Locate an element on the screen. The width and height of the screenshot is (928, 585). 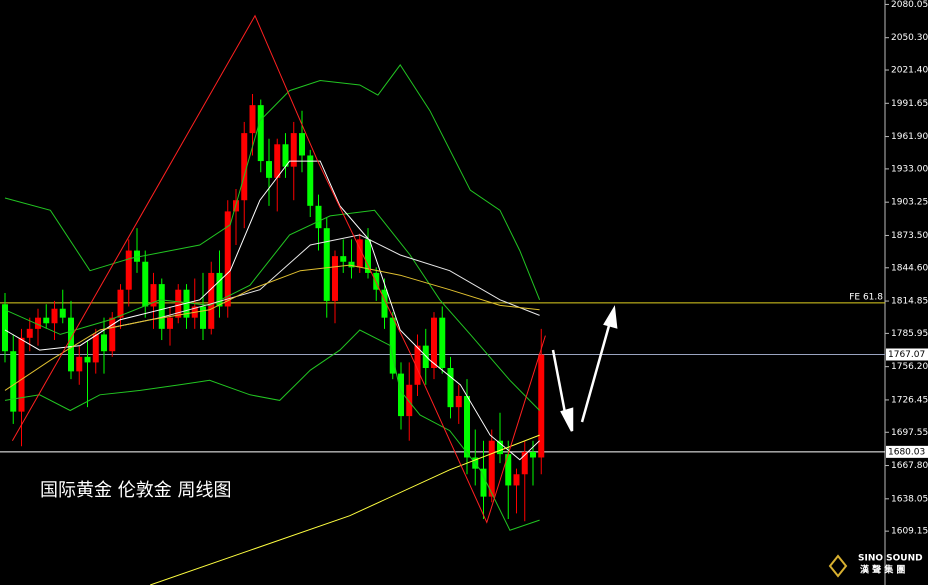
logo: SINO SOUND 漢 聲 集 團 is located at coordinates (875, 566).